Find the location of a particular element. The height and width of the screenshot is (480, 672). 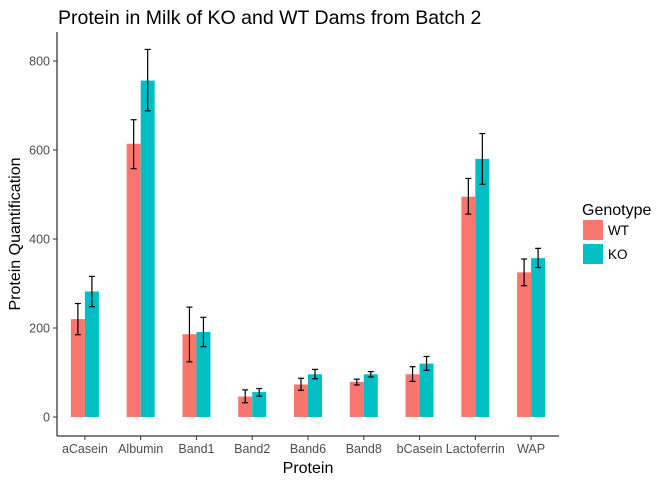

error-bar-ko-wap is located at coordinates (538, 258).